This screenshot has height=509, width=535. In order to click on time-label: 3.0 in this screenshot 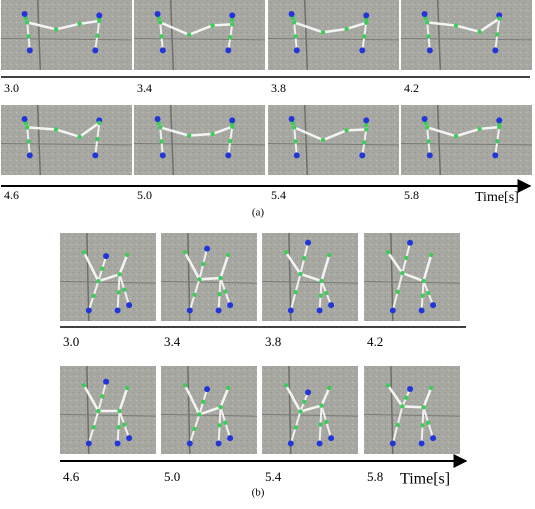, I will do `click(71, 341)`.